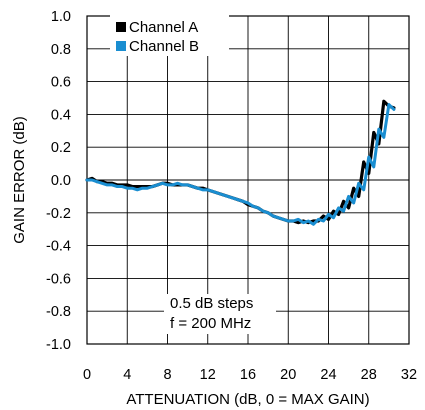  What do you see at coordinates (328, 375) in the screenshot?
I see `x-tick-label: 24` at bounding box center [328, 375].